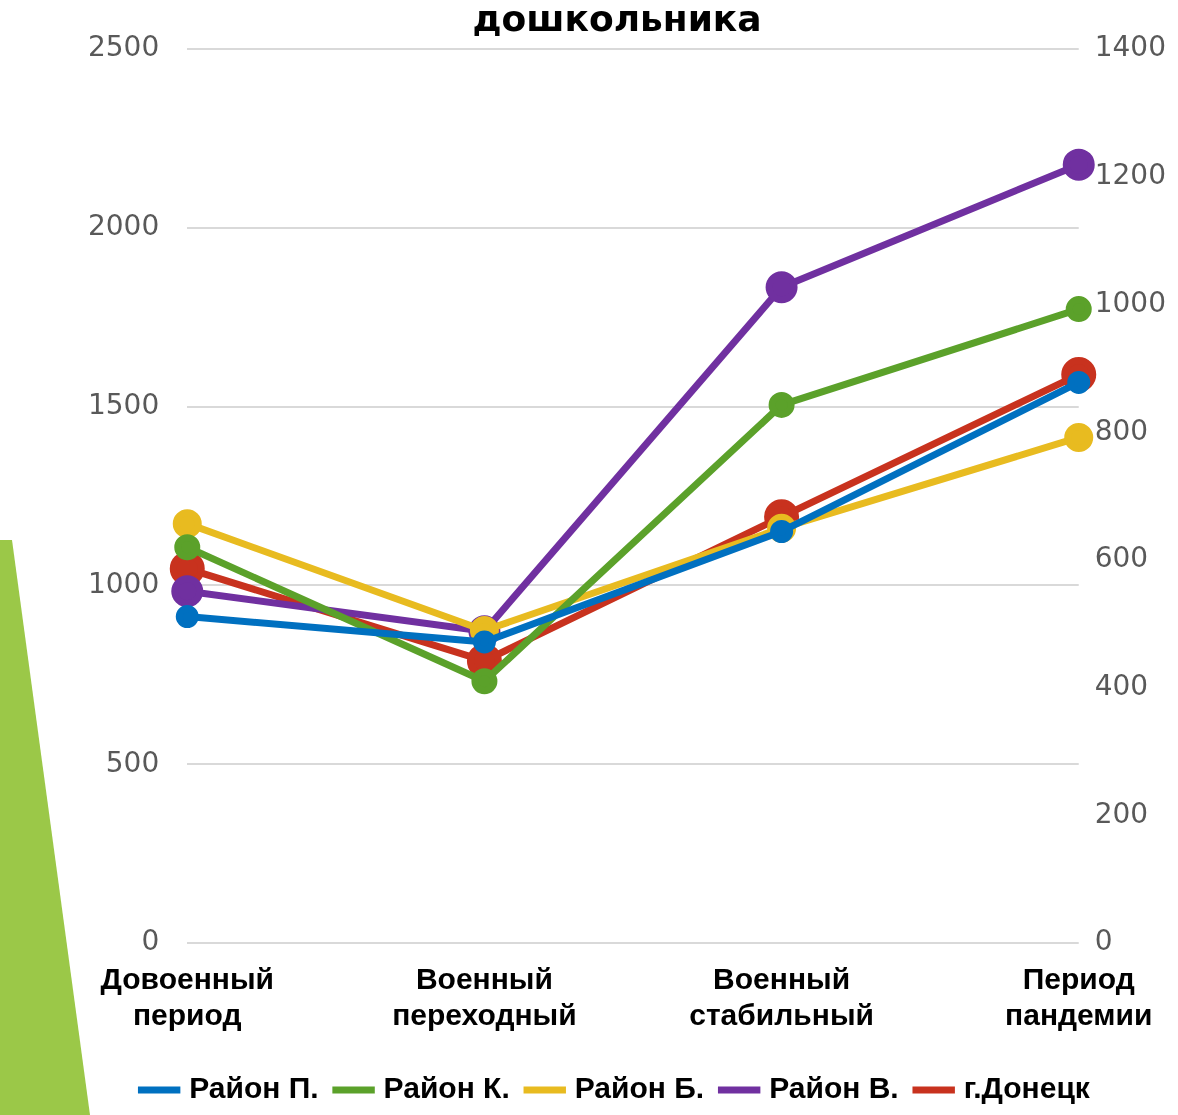 Image resolution: width=1178 pixels, height=1115 pixels. Describe the element at coordinates (1121, 813) in the screenshot. I see `y2-tick-label: 200` at that location.